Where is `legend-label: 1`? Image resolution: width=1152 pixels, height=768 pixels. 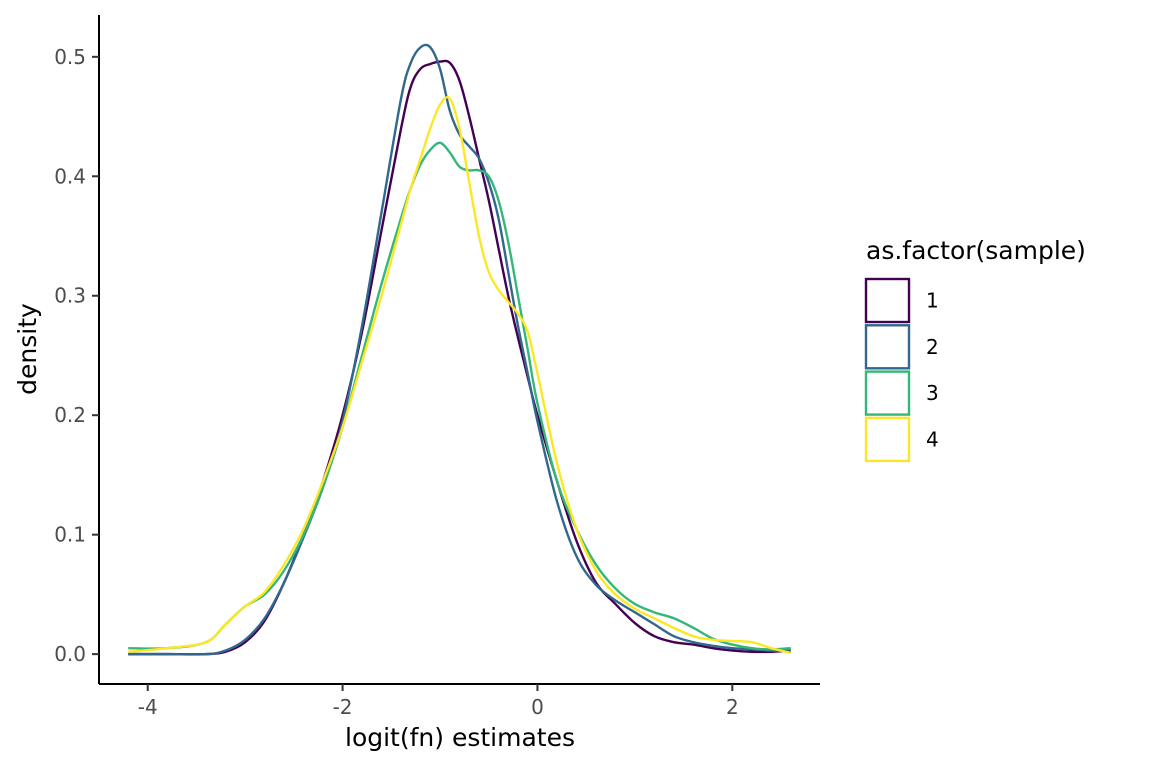 legend-label: 1 is located at coordinates (932, 301).